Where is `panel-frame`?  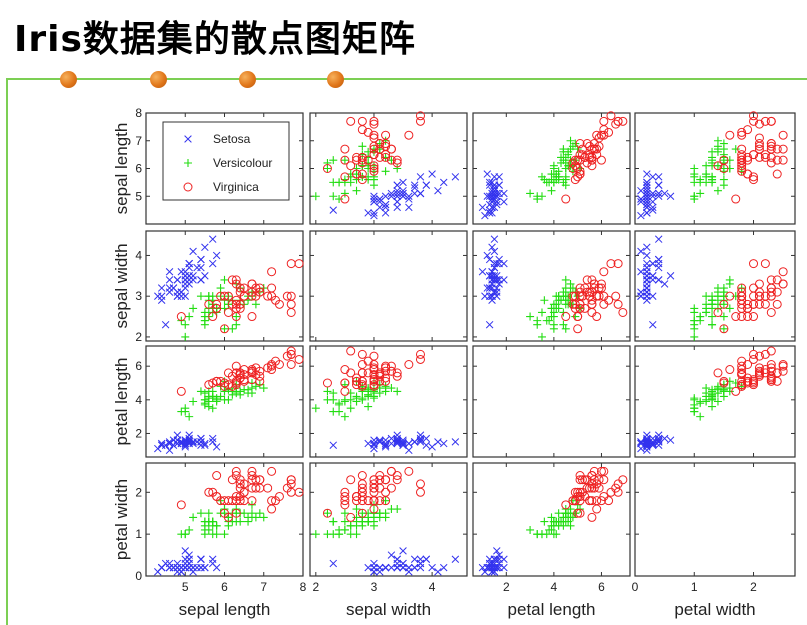
panel-frame is located at coordinates (715, 519).